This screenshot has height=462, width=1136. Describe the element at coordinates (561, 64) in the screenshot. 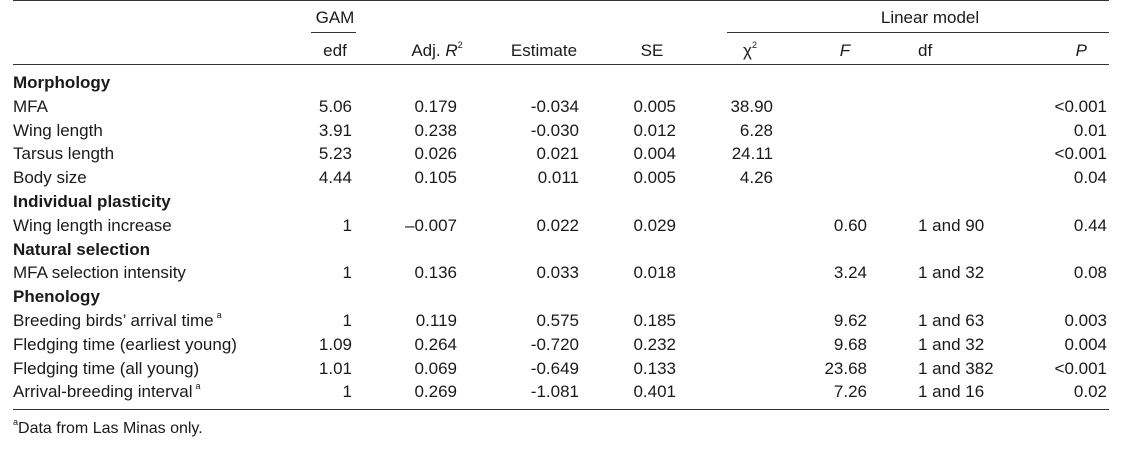

I see `header-bottom-rule` at that location.